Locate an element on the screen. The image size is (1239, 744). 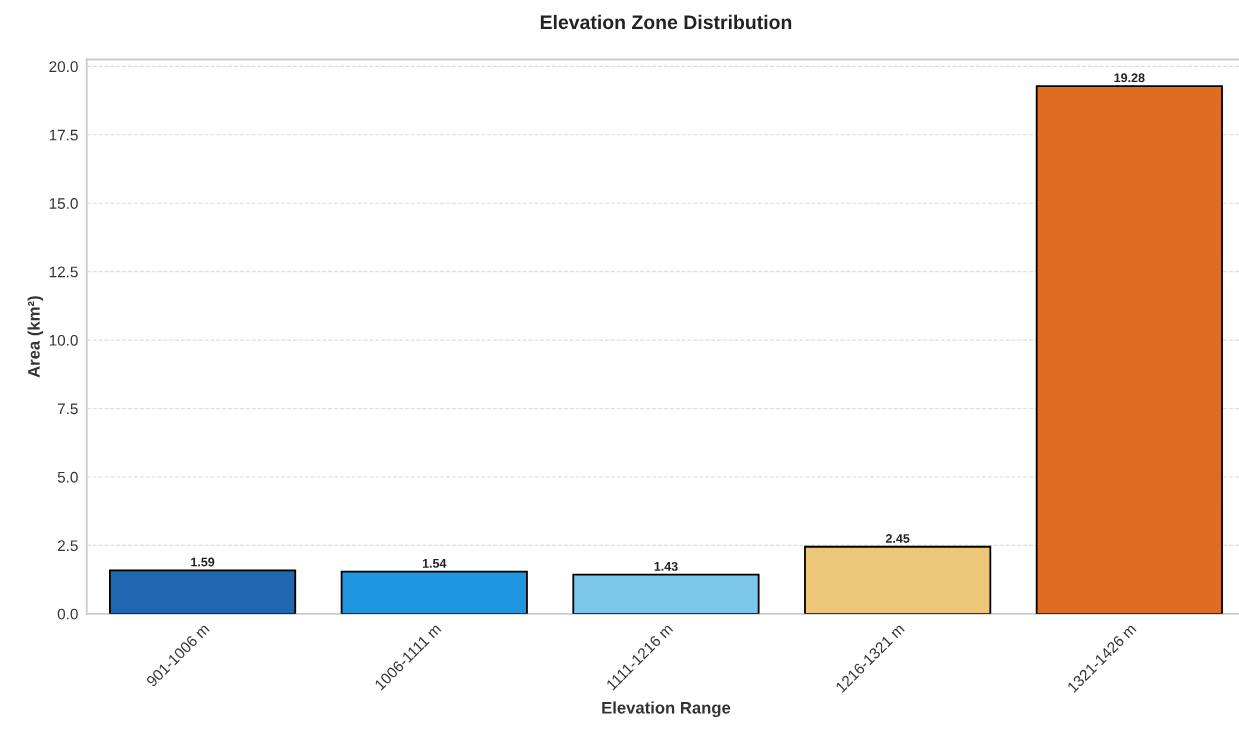
y-tick-label: 20.0 is located at coordinates (63, 67).